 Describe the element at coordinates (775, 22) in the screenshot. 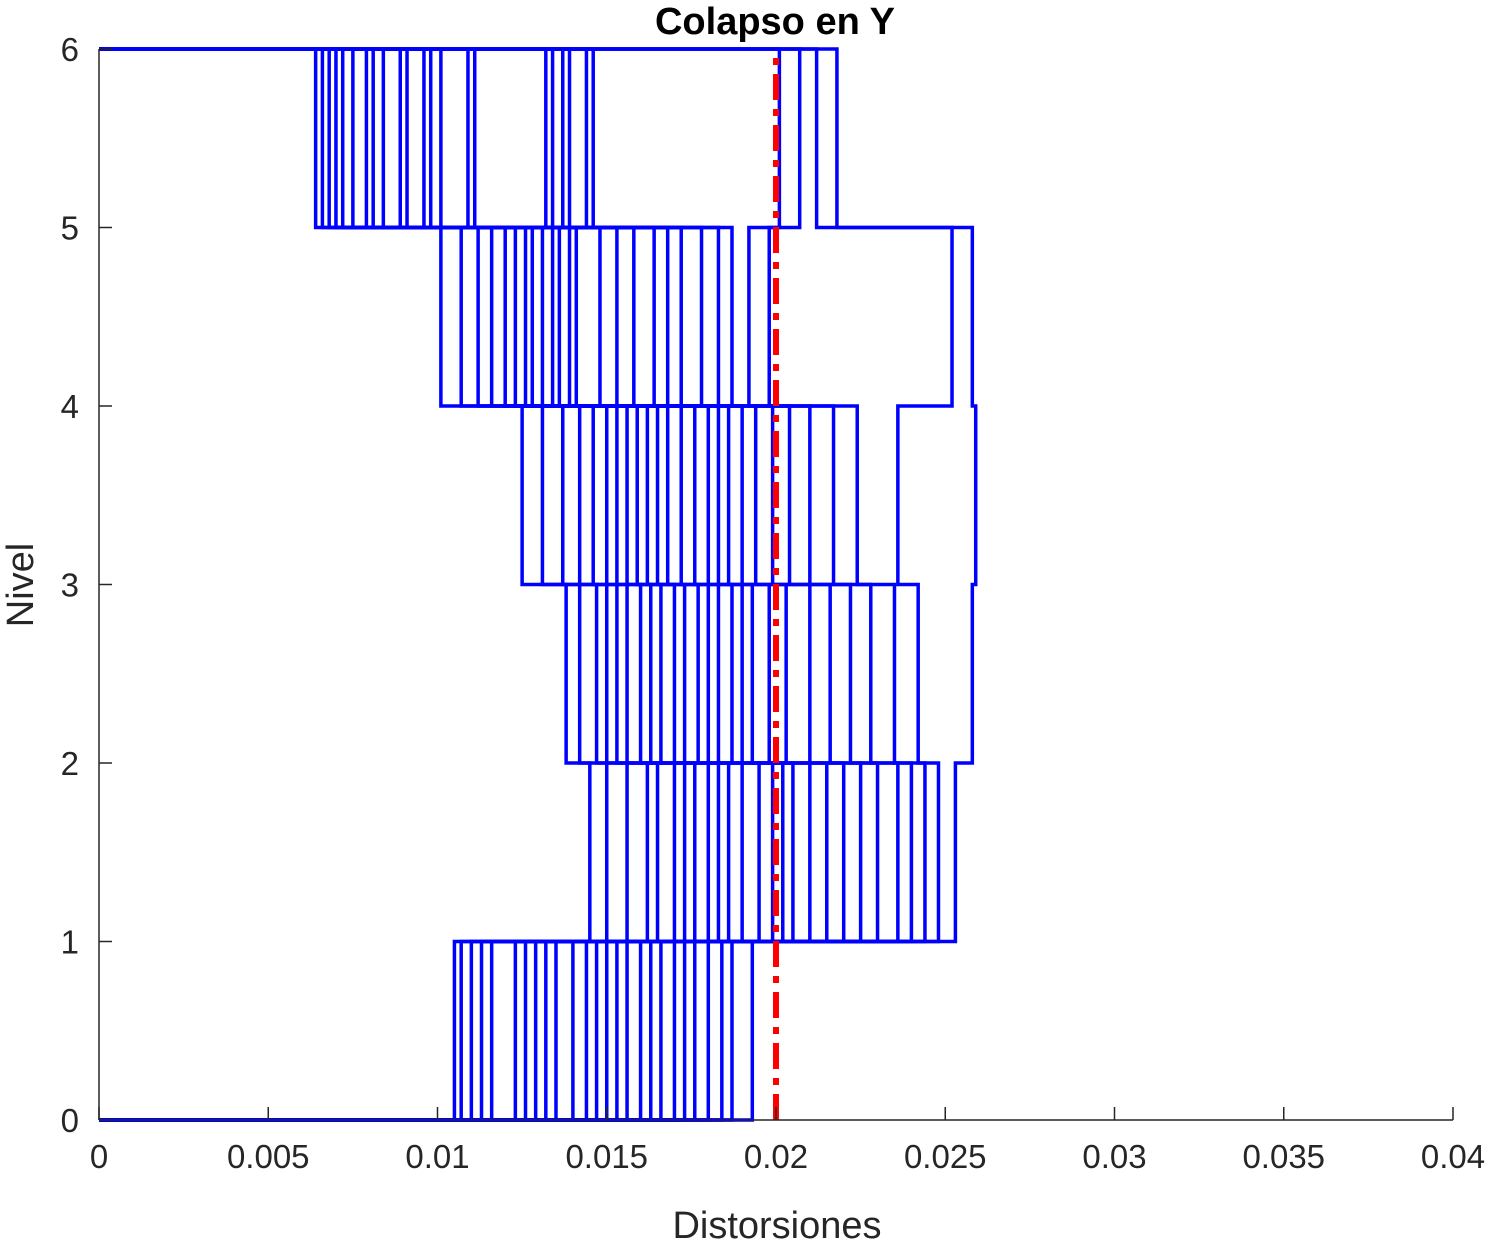

I see `chart-title: Colapso en Y` at that location.